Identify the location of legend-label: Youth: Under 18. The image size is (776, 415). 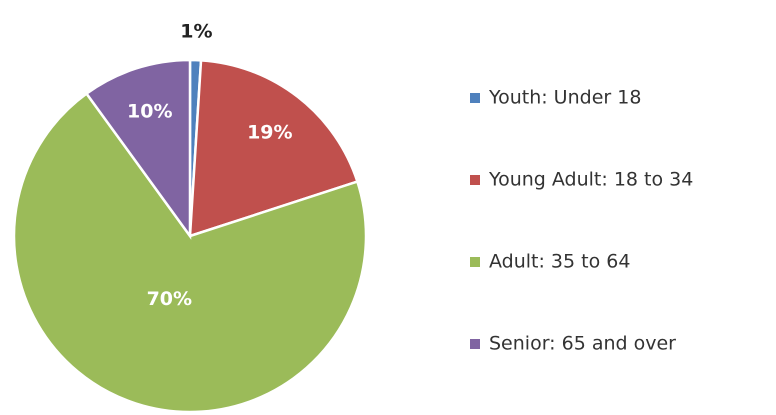
(564, 98).